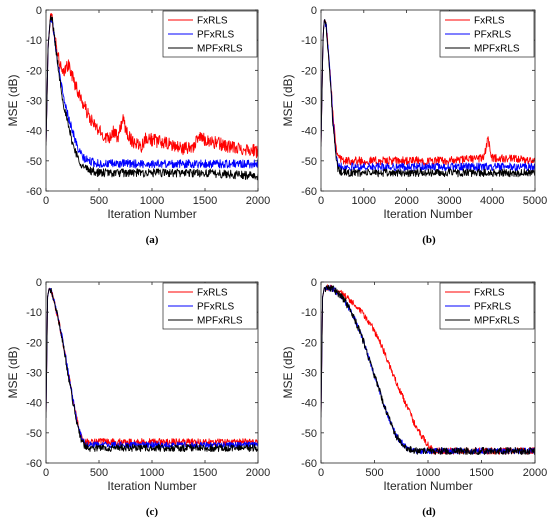  Describe the element at coordinates (492, 201) in the screenshot. I see `x-tick-label: 4000` at that location.